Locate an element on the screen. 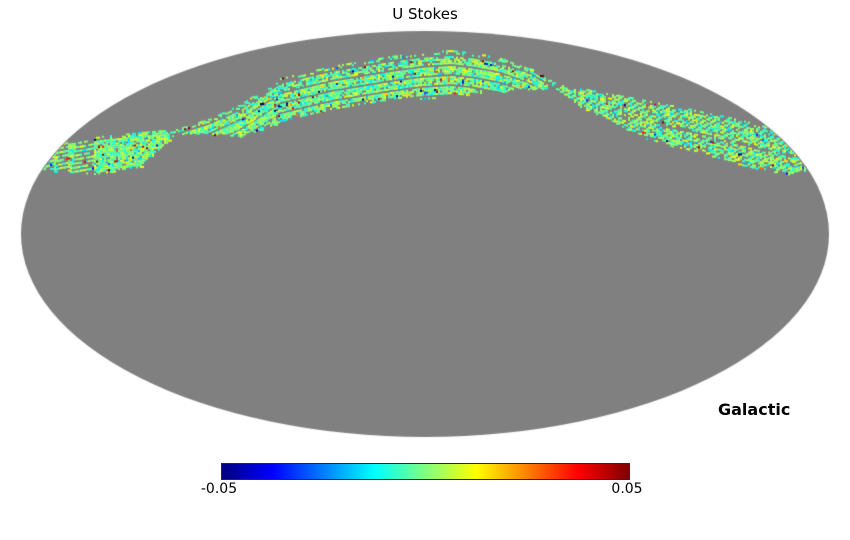 Image resolution: width=850 pixels, height=540 pixels. colorbar-min-tick-label: -0.05 is located at coordinates (219, 489).